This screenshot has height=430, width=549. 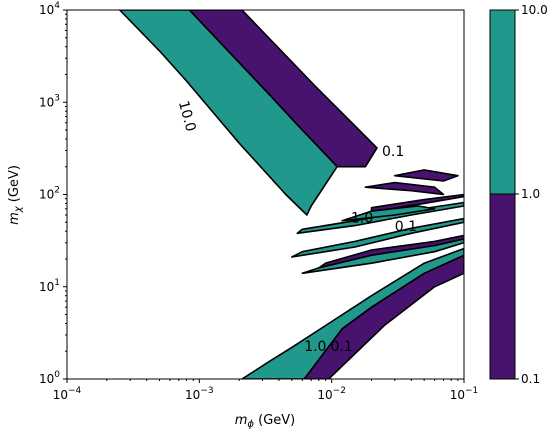 I want to click on contour-label-3: 0.1, so click(x=342, y=347).